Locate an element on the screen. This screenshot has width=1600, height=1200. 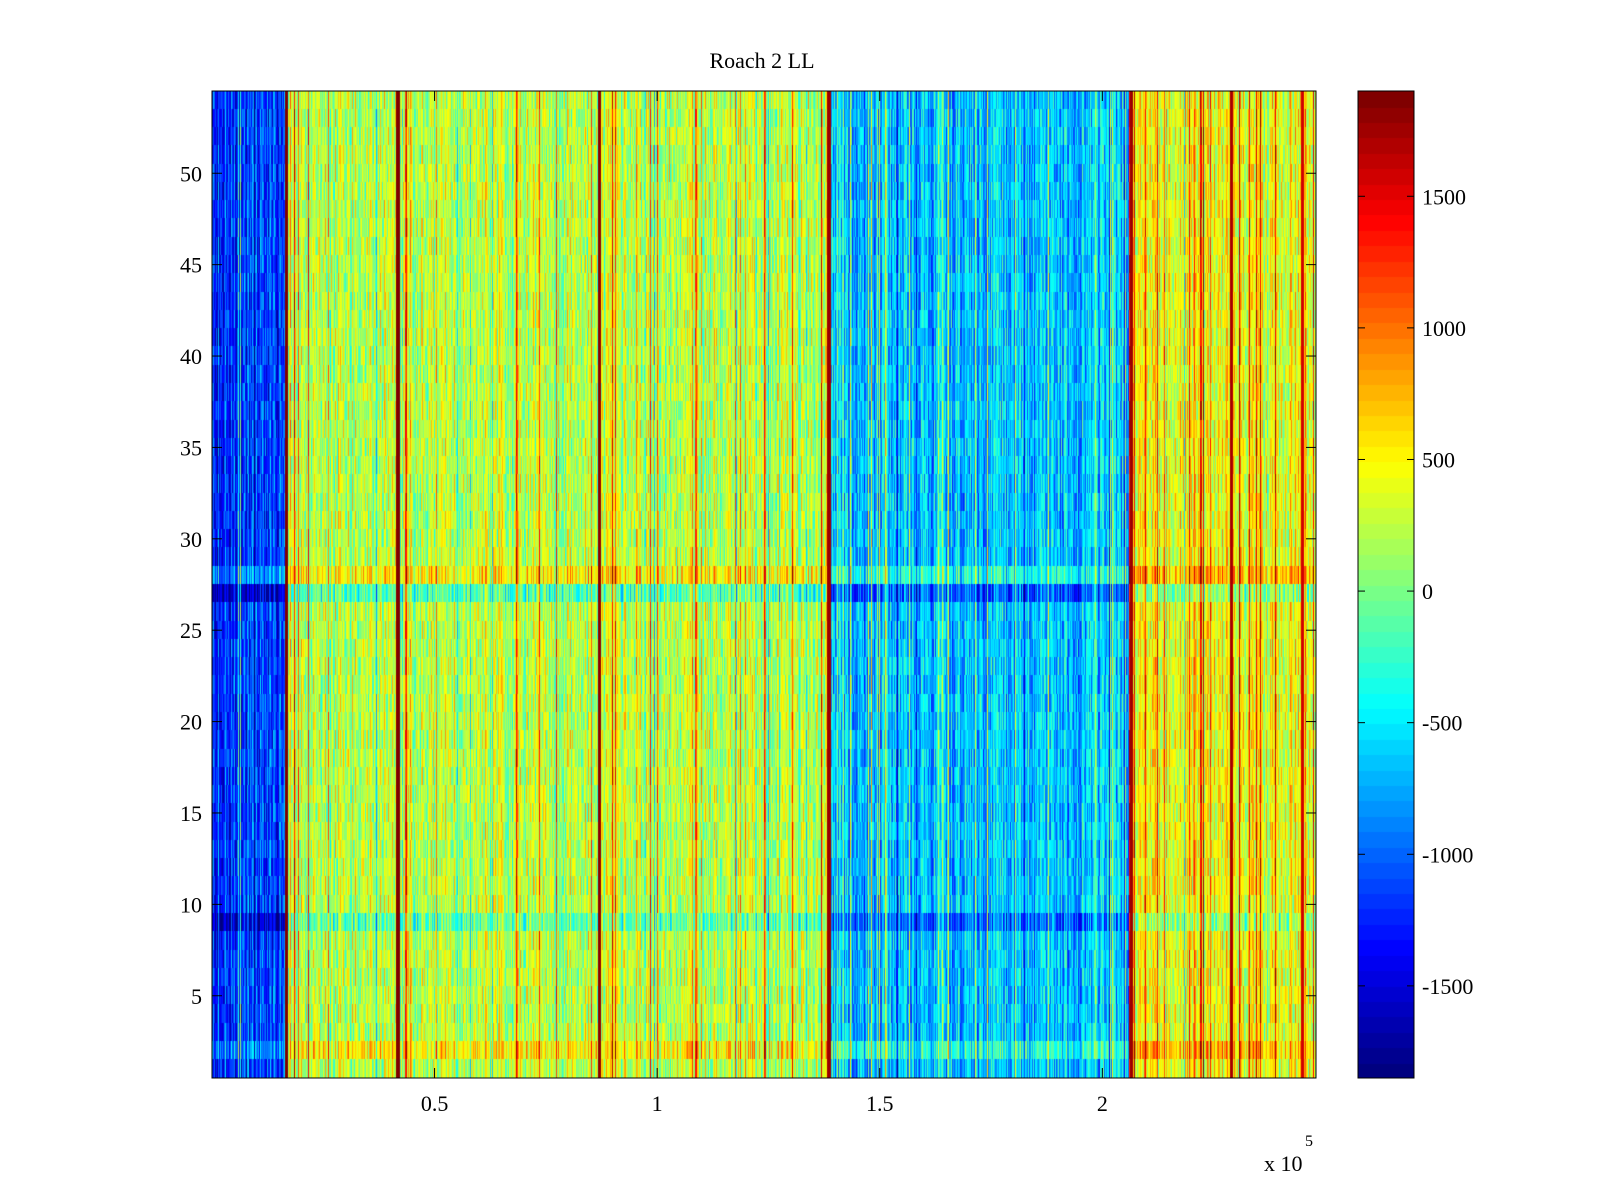
colorbar-tick-label: 1500 is located at coordinates (1444, 196).